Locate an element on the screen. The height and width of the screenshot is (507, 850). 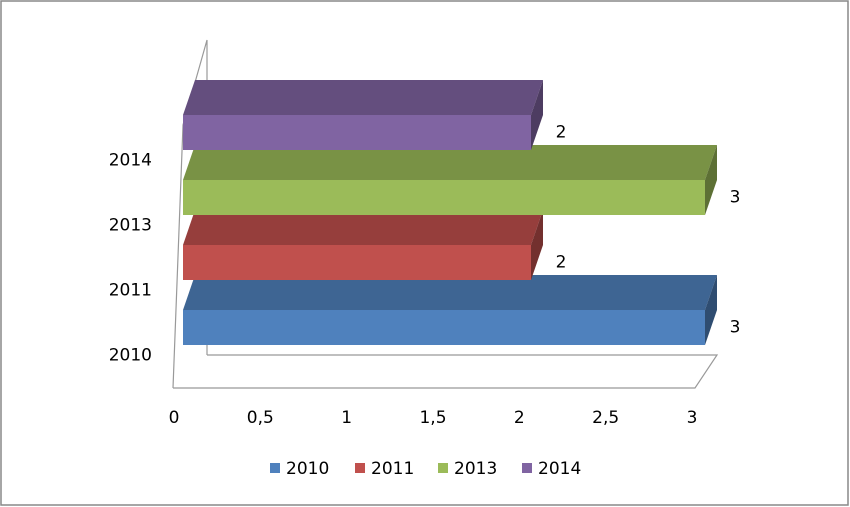
x-tick-label: 1 is located at coordinates (346, 418).